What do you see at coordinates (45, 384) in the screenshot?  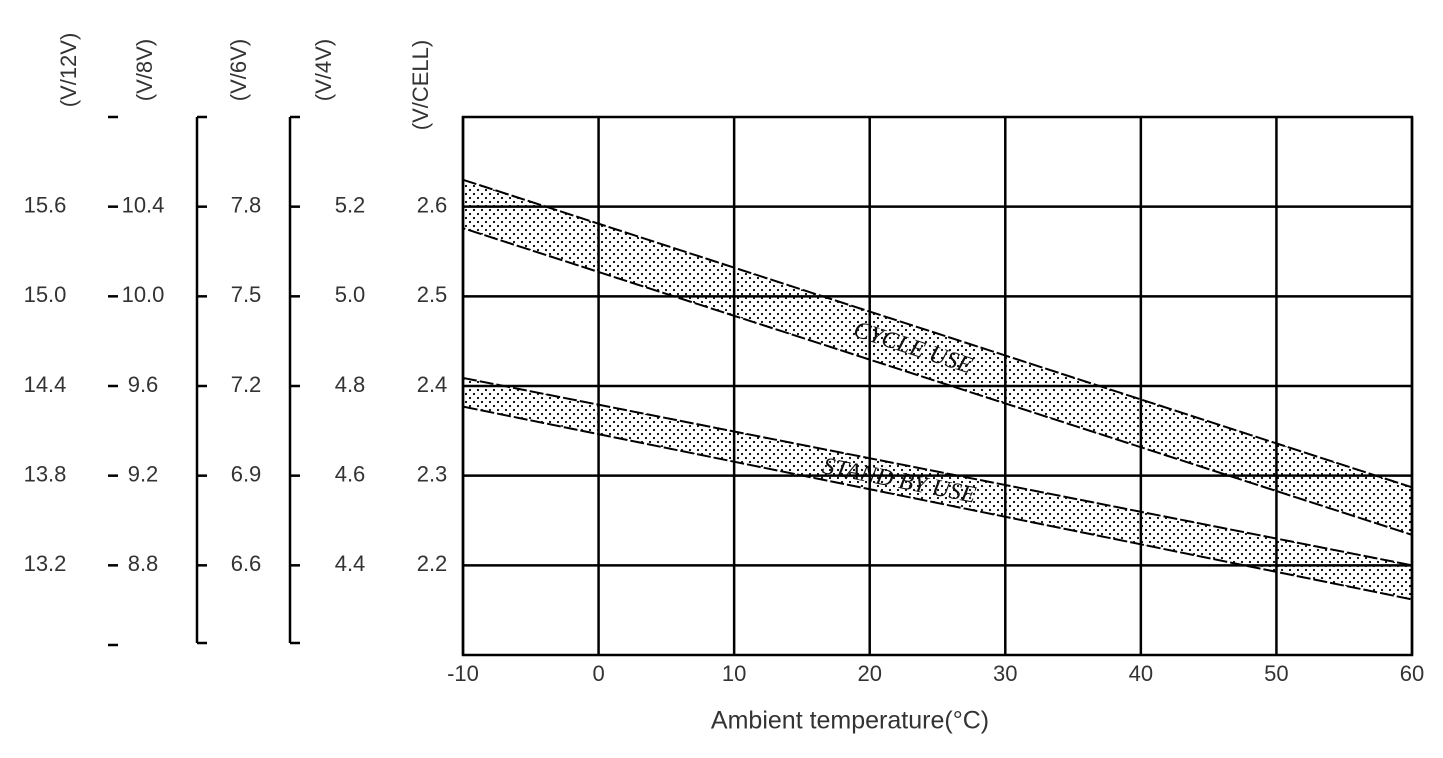 I see `y-tick-label: 14.4` at bounding box center [45, 384].